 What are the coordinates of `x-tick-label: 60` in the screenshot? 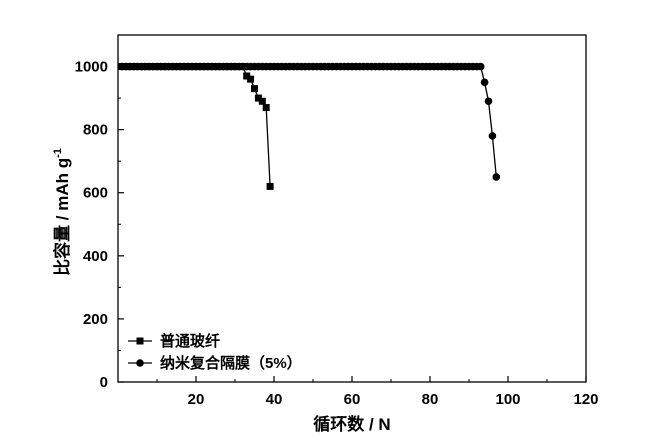 It's located at (352, 399).